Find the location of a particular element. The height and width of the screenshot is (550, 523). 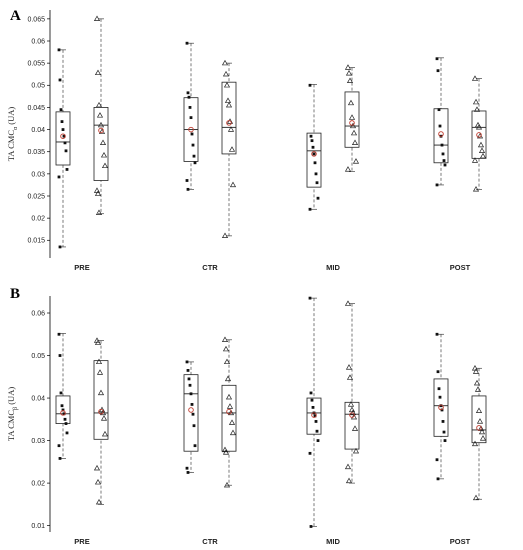

category-label: CTR is located at coordinates (210, 267).